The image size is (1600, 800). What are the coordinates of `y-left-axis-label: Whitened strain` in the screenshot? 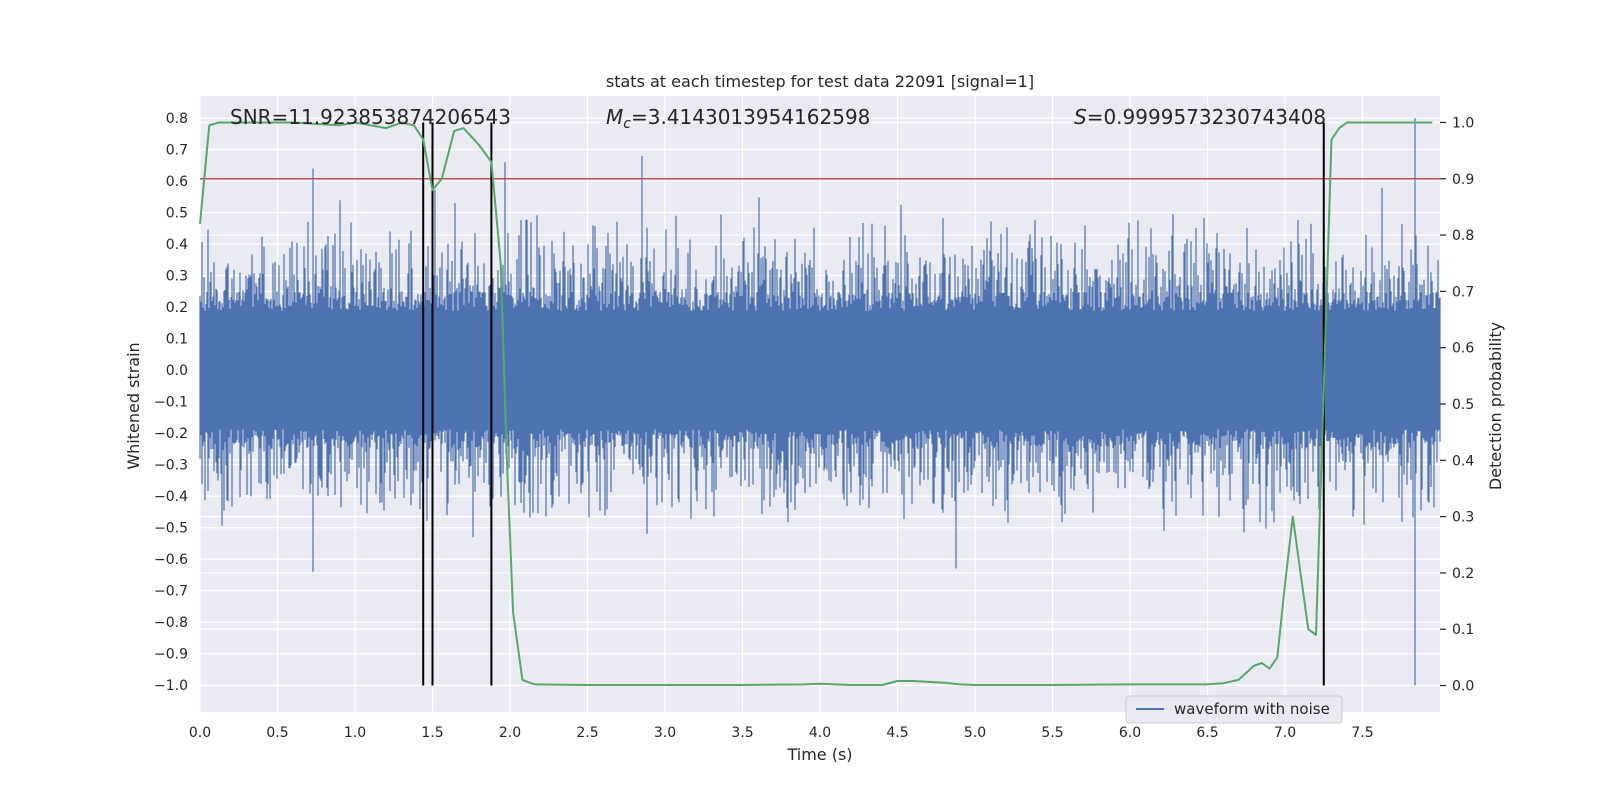 It's located at (133, 405).